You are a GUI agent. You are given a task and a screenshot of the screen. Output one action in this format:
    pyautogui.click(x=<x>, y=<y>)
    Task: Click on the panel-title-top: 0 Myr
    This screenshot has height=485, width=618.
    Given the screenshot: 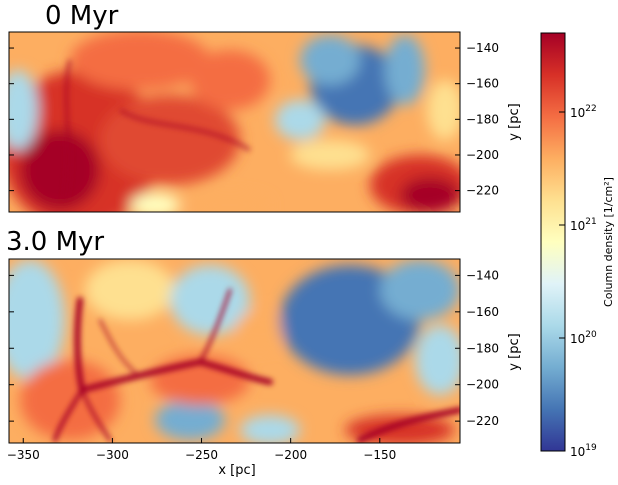 What is the action you would take?
    pyautogui.click(x=82, y=16)
    